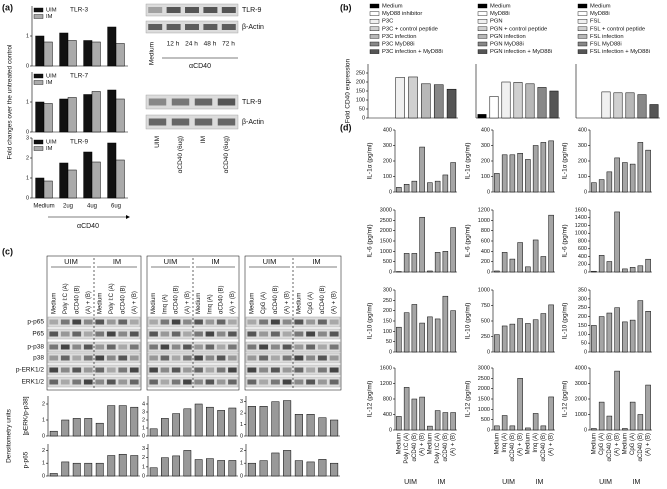 The width and height of the screenshot is (667, 489). I want to click on chart-title: TLR-9, so click(79, 142).